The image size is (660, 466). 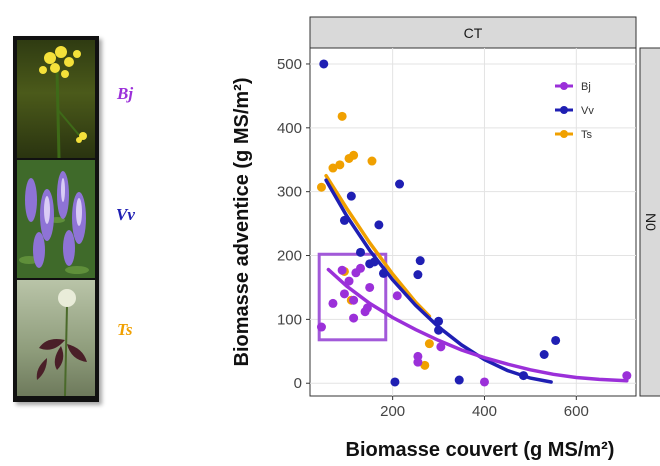 I want to click on legend-label-vv: Vv, so click(x=587, y=111).